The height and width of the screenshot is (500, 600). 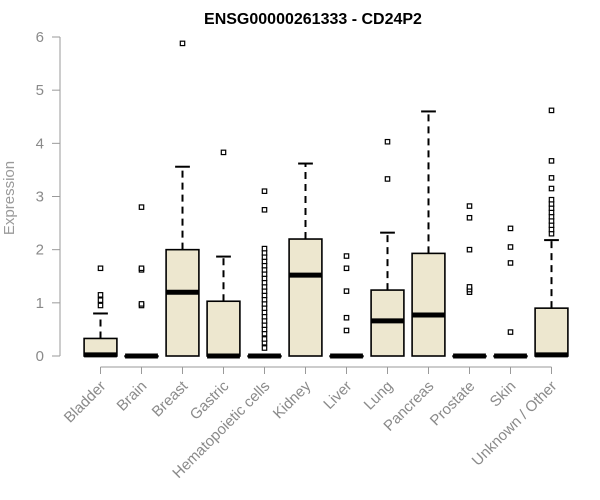 What do you see at coordinates (387, 247) in the screenshot?
I see `box-lung` at bounding box center [387, 247].